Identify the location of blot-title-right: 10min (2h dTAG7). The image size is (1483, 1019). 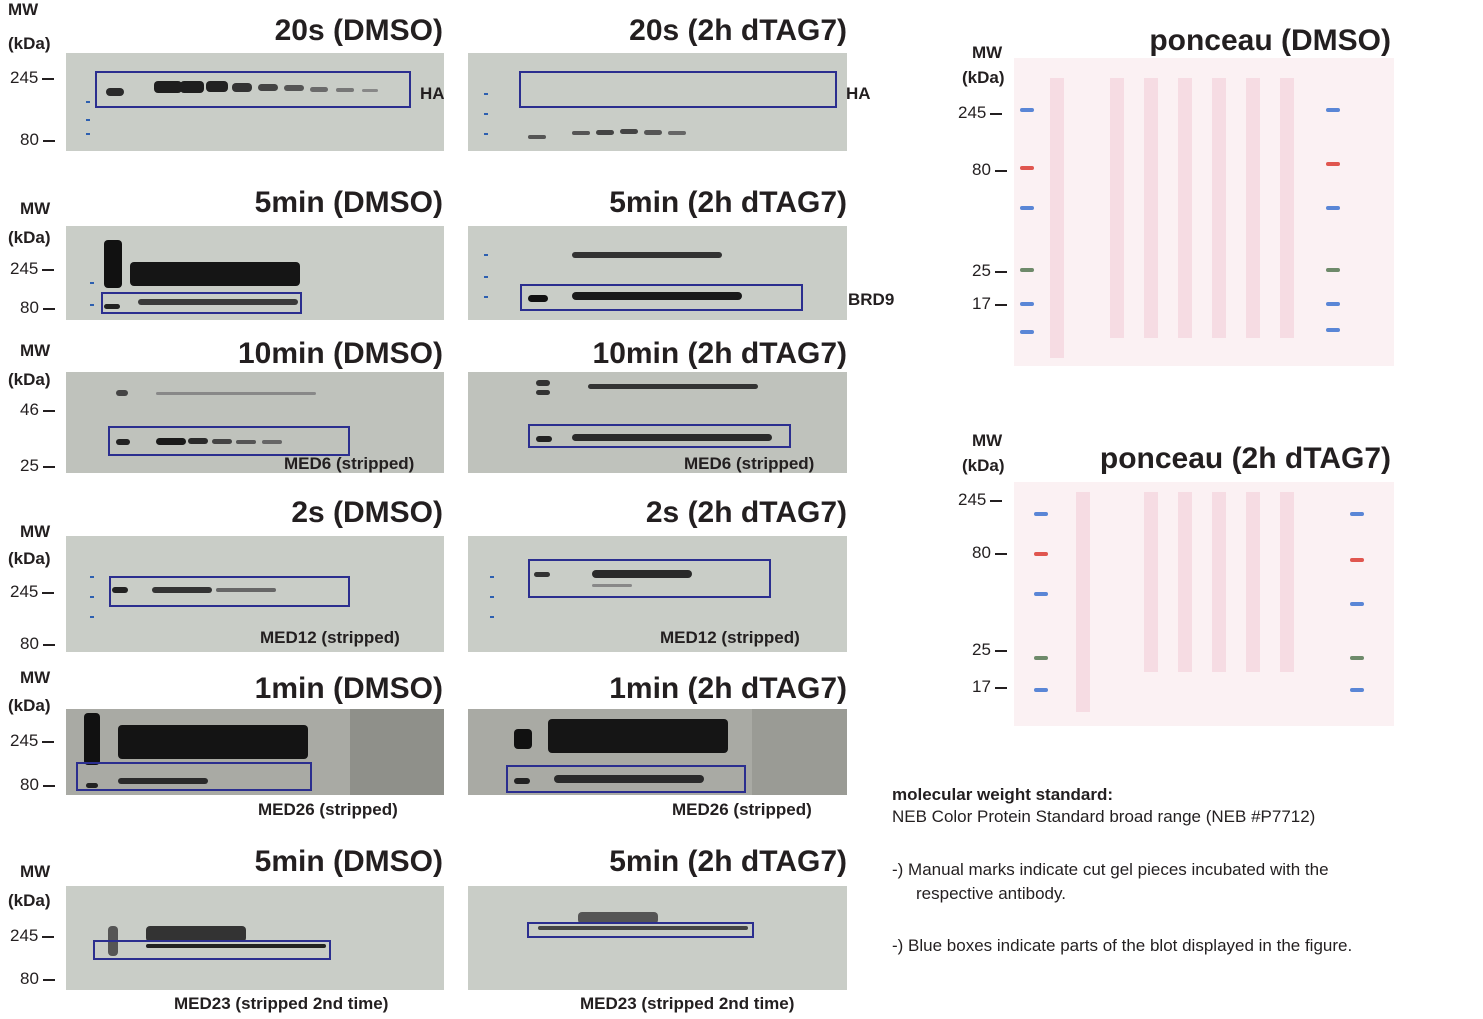
(719, 353).